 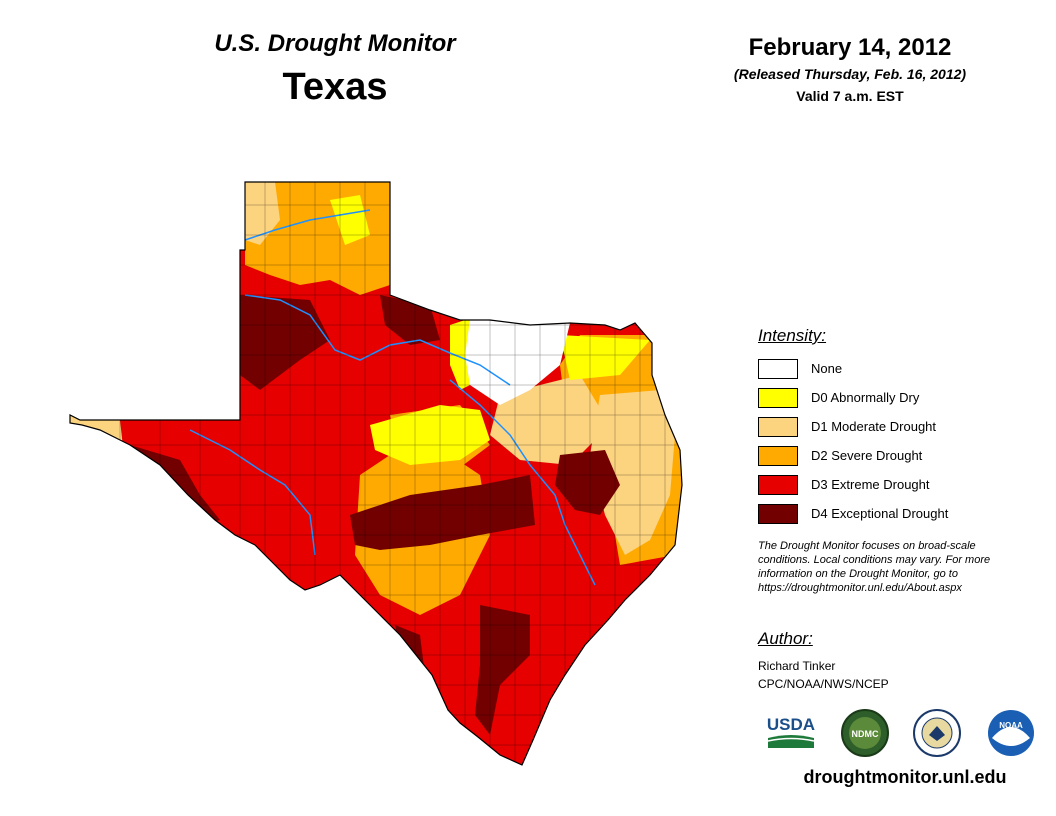 What do you see at coordinates (850, 74) in the screenshot?
I see `release-date: (Released Thursday, Feb. 16, 2012)` at bounding box center [850, 74].